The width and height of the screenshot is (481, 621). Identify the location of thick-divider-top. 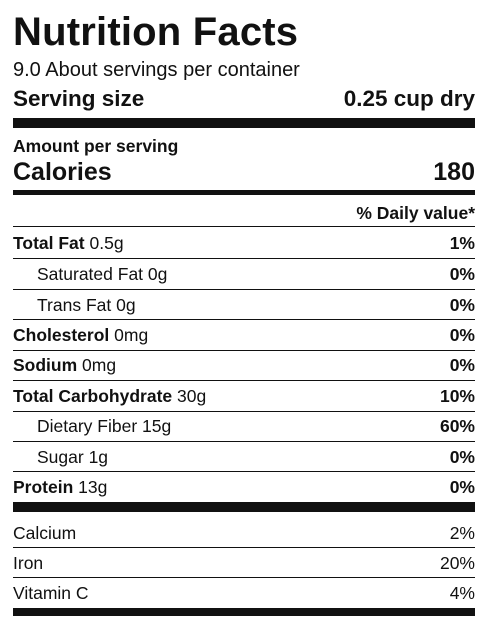
(244, 123).